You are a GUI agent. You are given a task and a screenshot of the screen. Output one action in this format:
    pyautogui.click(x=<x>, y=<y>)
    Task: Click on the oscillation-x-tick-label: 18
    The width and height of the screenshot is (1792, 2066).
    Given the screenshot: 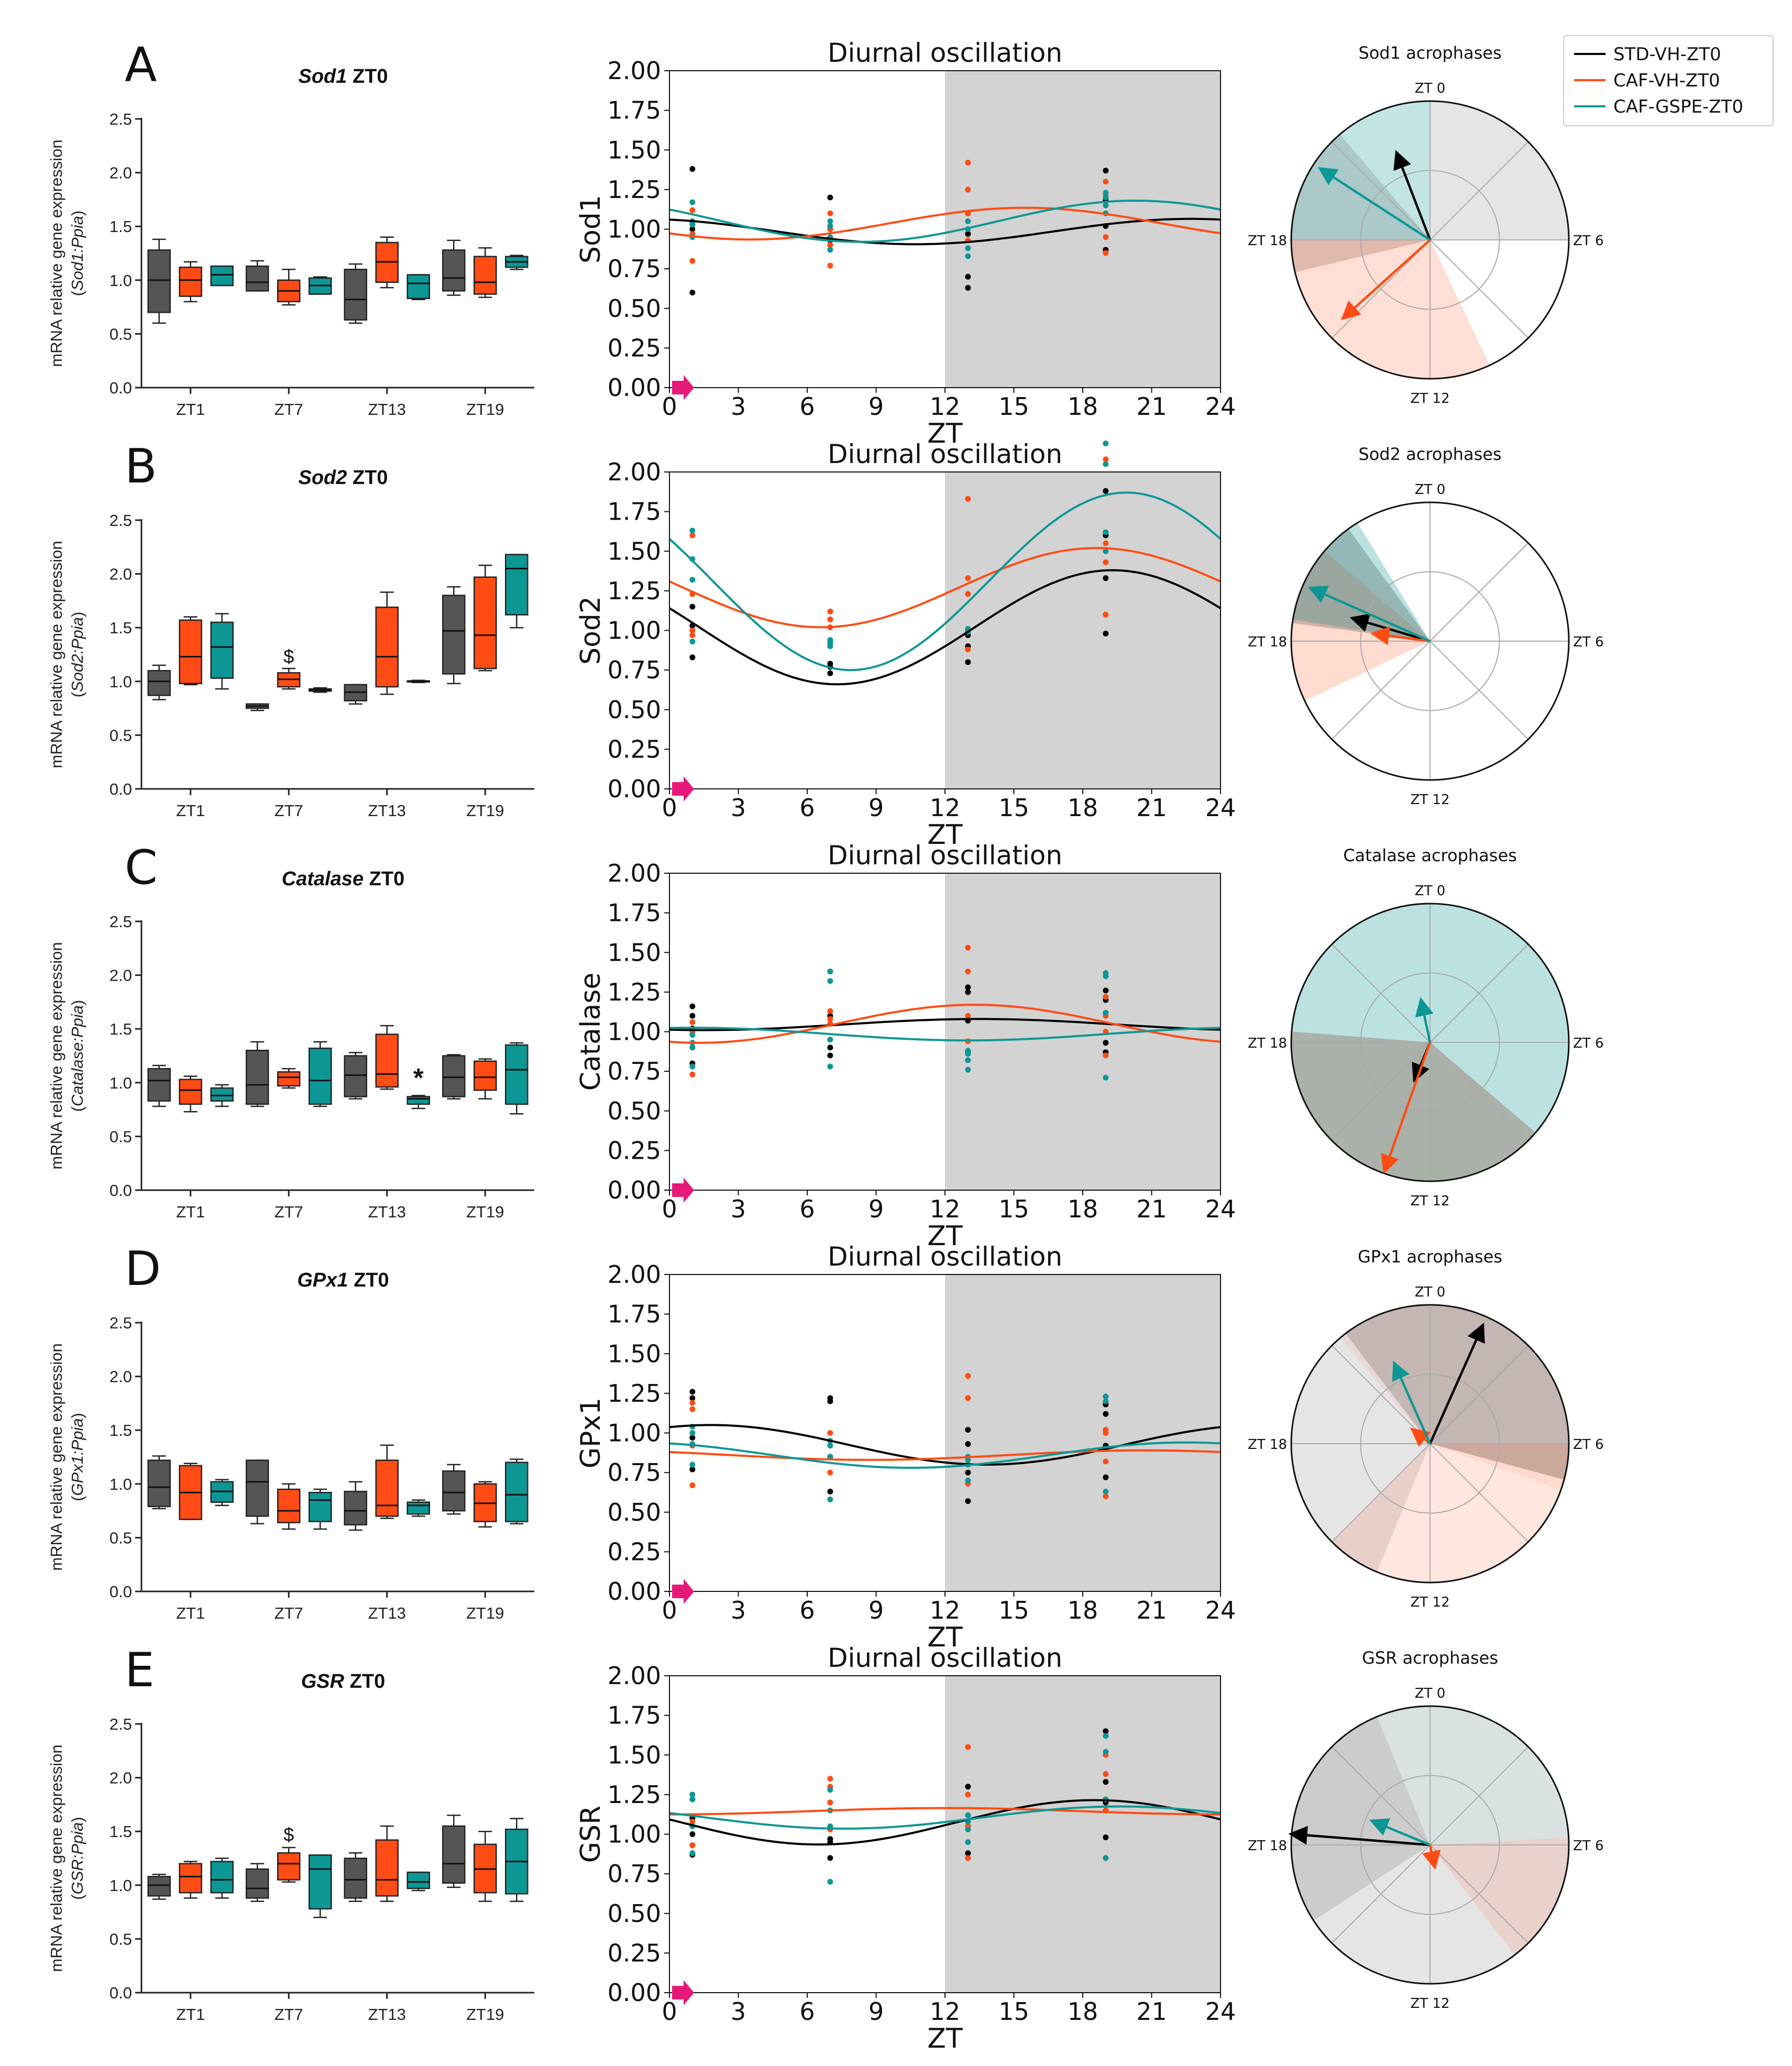 What is the action you would take?
    pyautogui.click(x=1083, y=1209)
    